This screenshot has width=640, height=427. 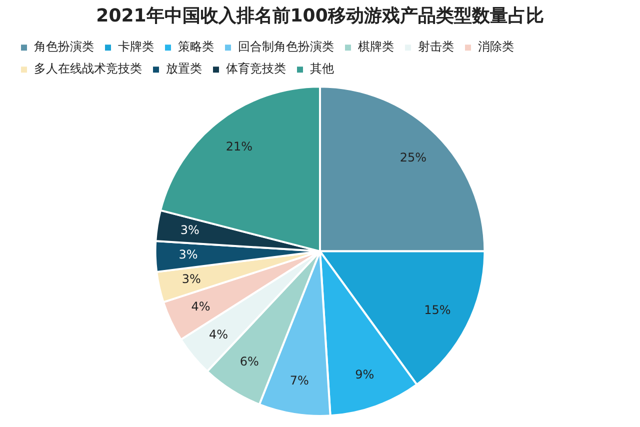 What do you see at coordinates (136, 47) in the screenshot?
I see `legend-label: 卡牌类` at bounding box center [136, 47].